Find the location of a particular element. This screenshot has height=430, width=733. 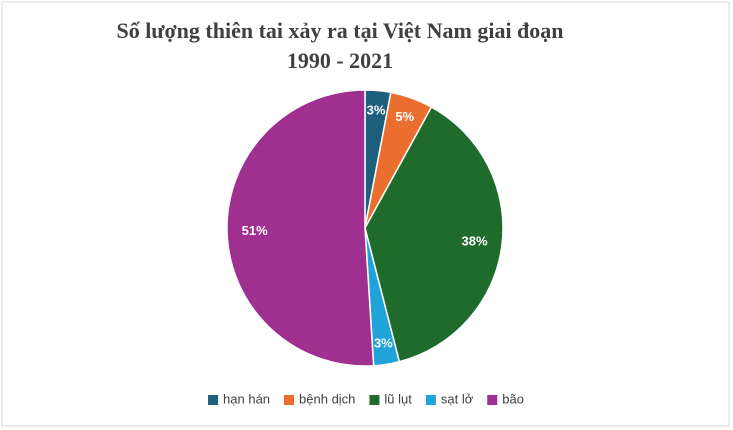

data-label: 5% is located at coordinates (404, 116).